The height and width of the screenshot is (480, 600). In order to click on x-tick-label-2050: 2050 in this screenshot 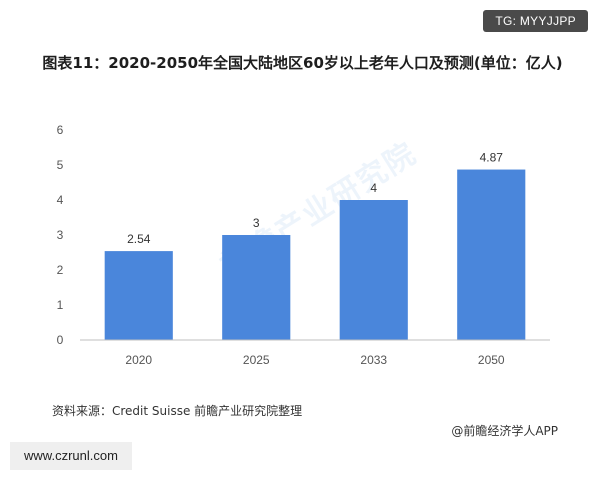, I will do `click(491, 360)`.